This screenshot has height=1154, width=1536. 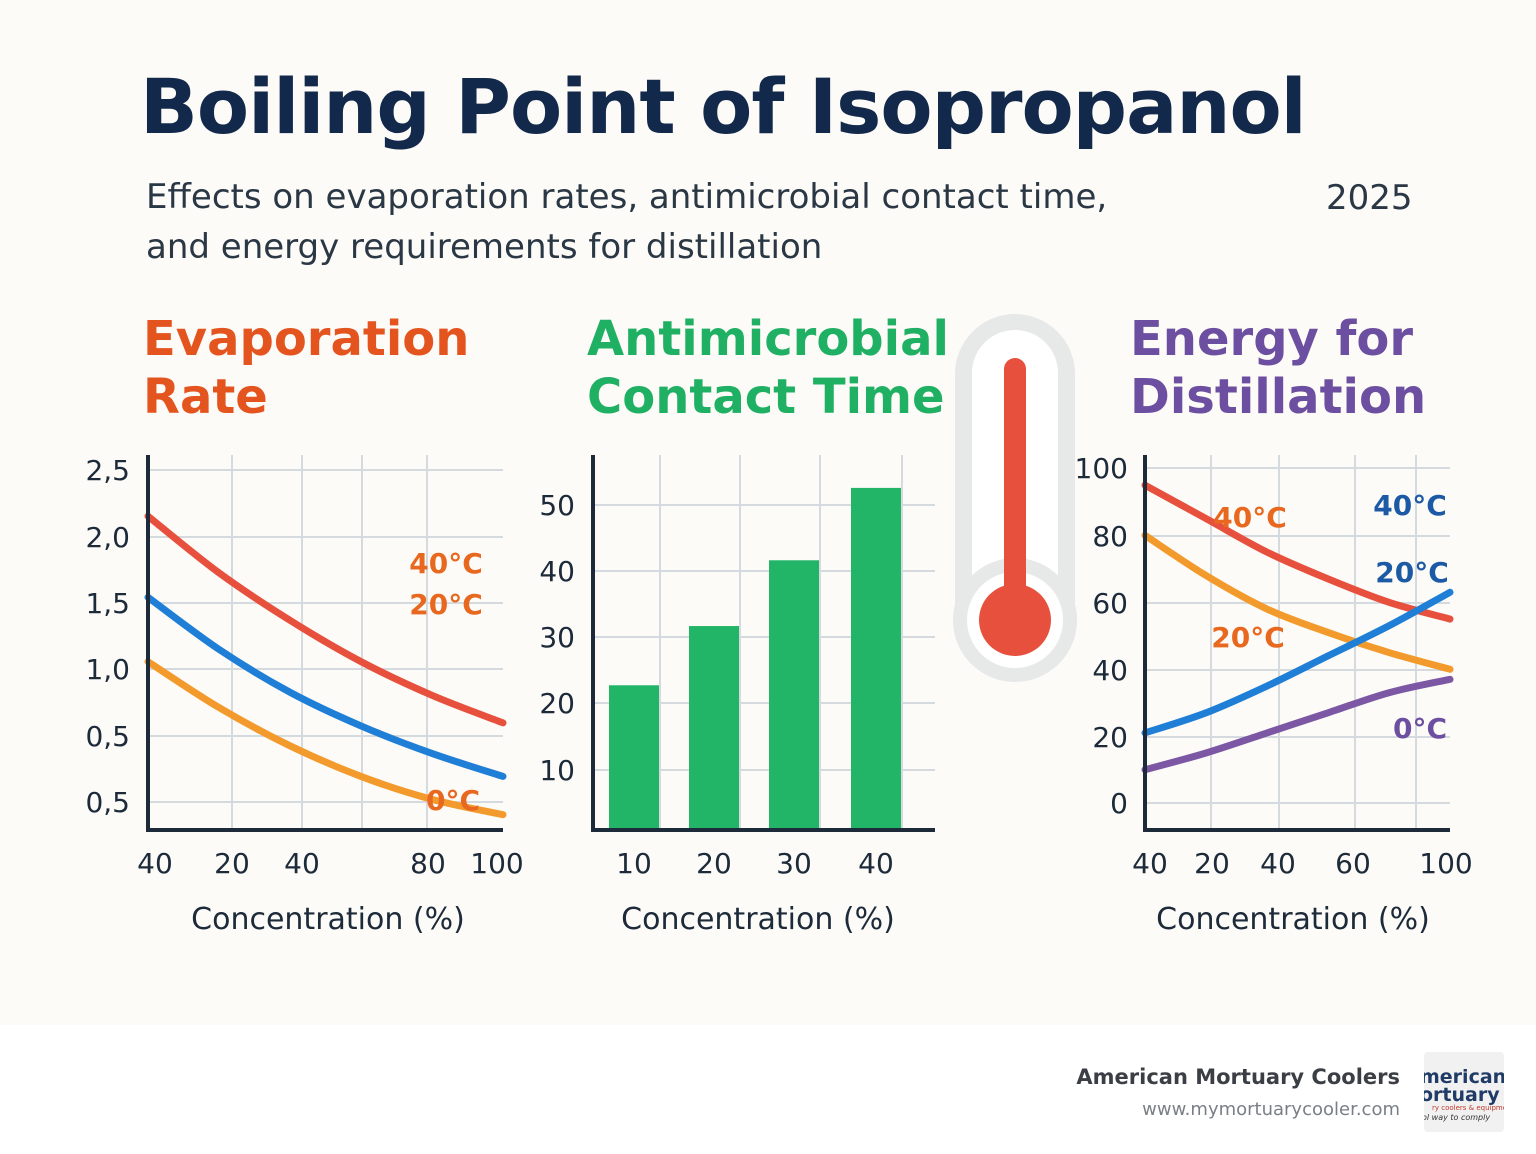 What do you see at coordinates (1462, 1095) in the screenshot?
I see `logo-line-2: ortuary` at bounding box center [1462, 1095].